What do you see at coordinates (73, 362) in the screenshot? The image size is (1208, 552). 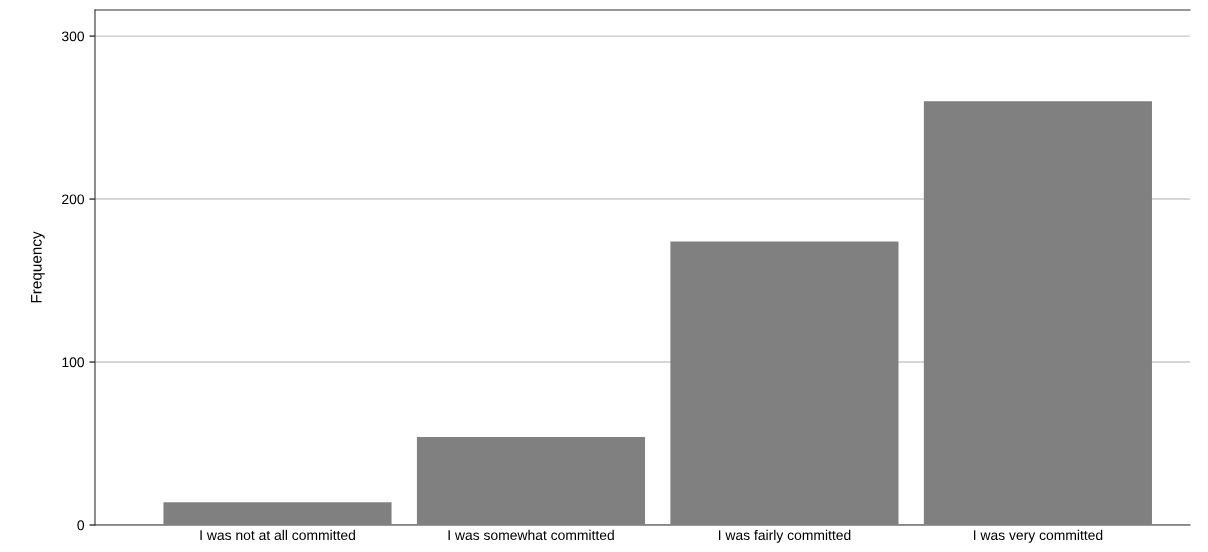 I see `y-tick-label: 100` at bounding box center [73, 362].